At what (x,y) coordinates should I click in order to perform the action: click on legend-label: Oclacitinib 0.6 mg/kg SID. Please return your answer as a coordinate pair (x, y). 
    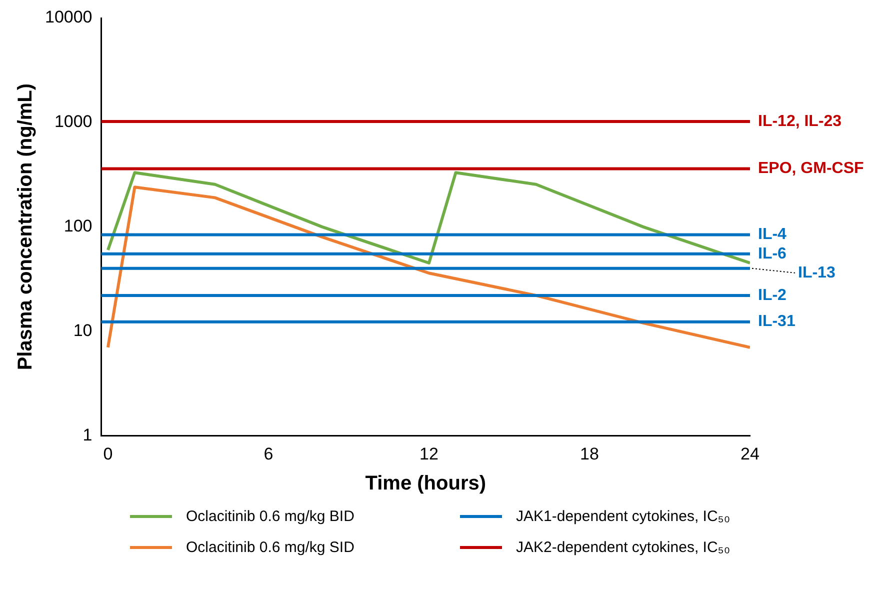
    Looking at the image, I should click on (270, 547).